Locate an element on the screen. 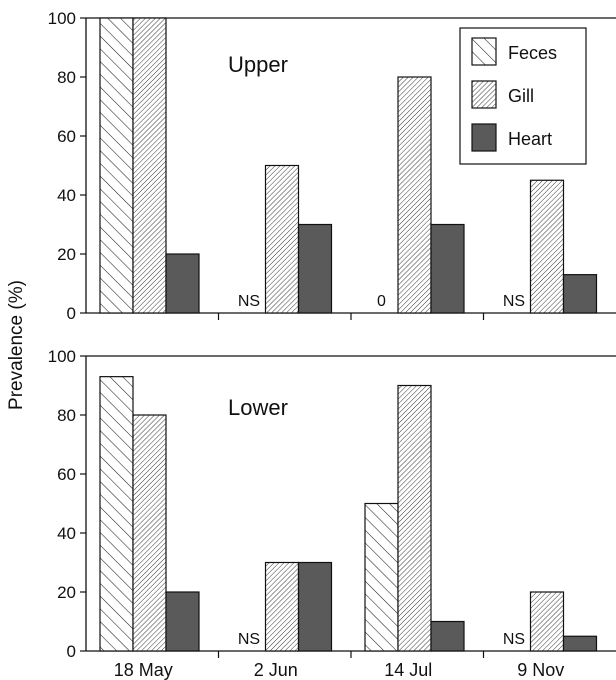  legend-label-feces: Feces is located at coordinates (532, 53).